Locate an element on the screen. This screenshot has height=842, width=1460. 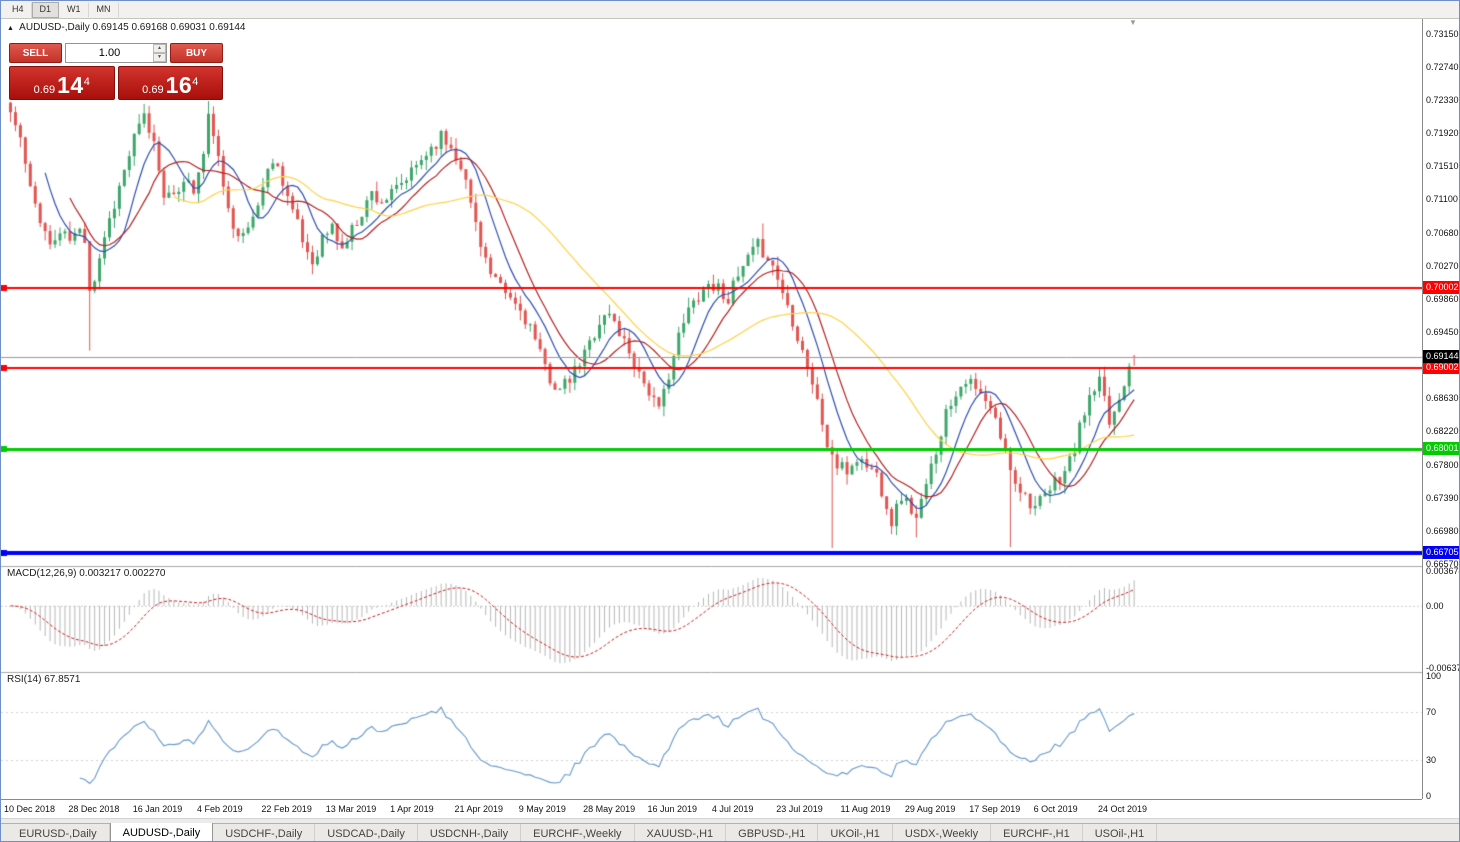
volume-up-icon: ▲ is located at coordinates (159, 48).